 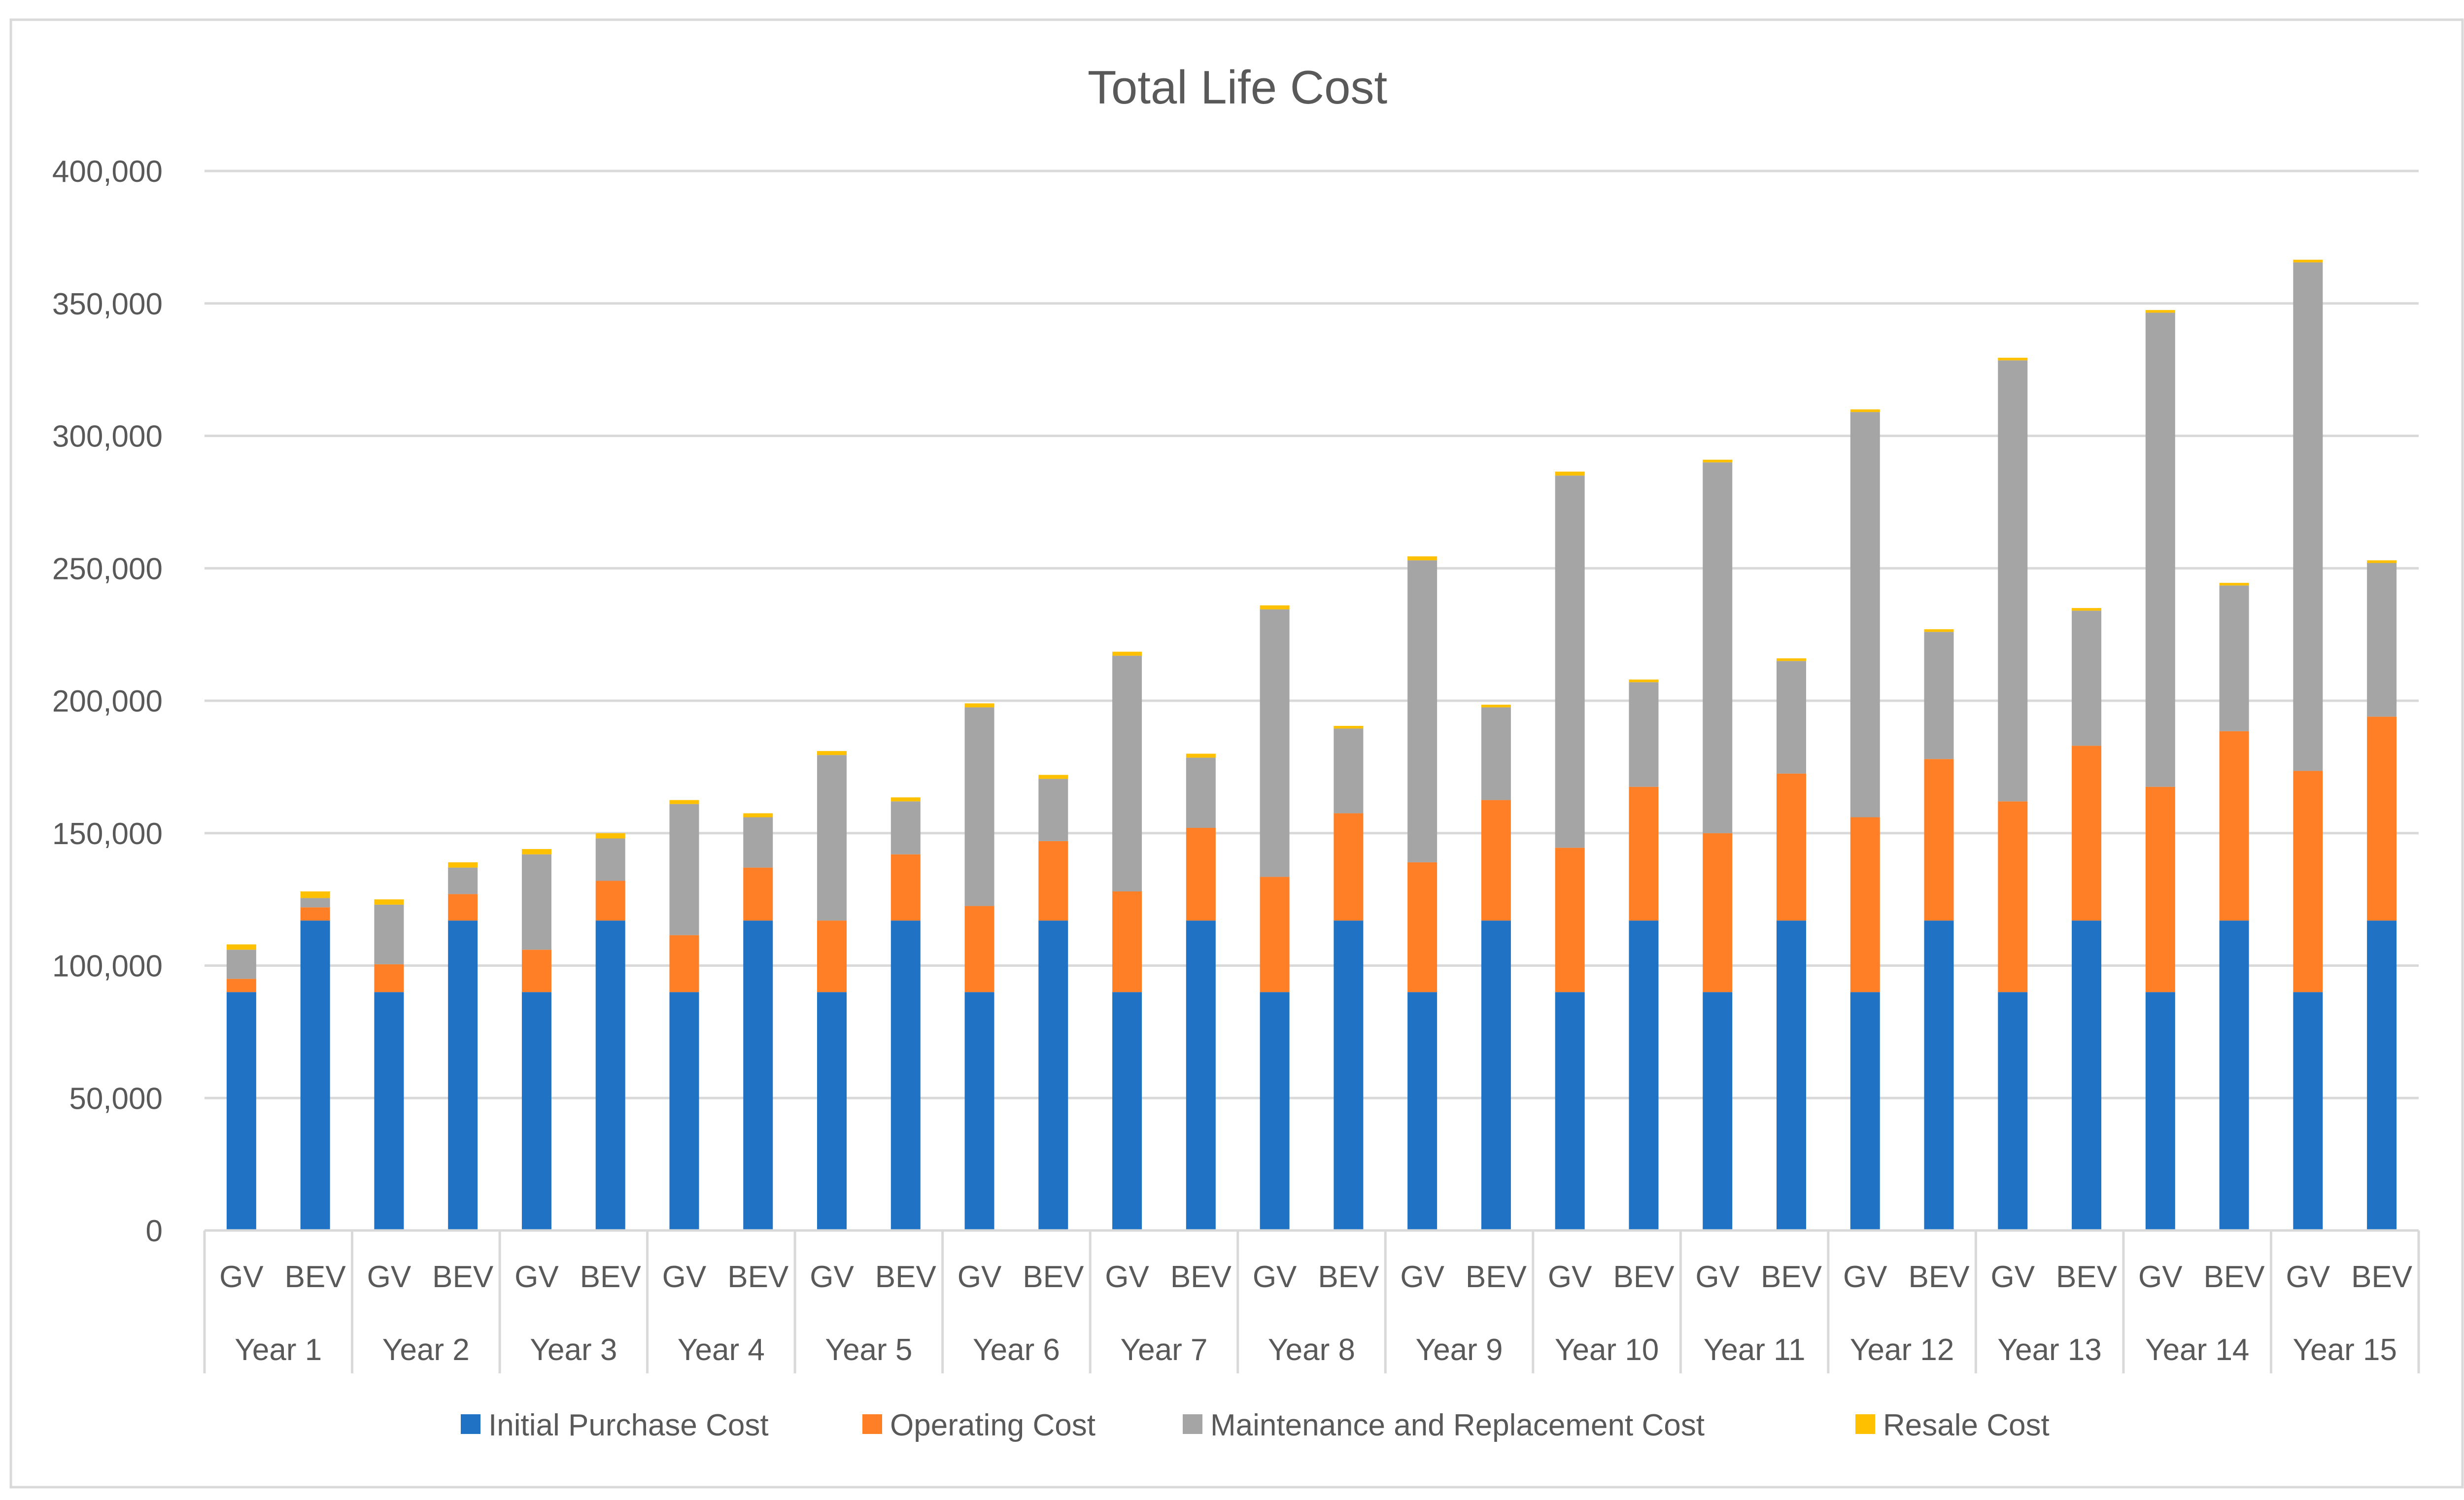 I want to click on legend-label: Initial Purchase Cost, so click(x=628, y=1425).